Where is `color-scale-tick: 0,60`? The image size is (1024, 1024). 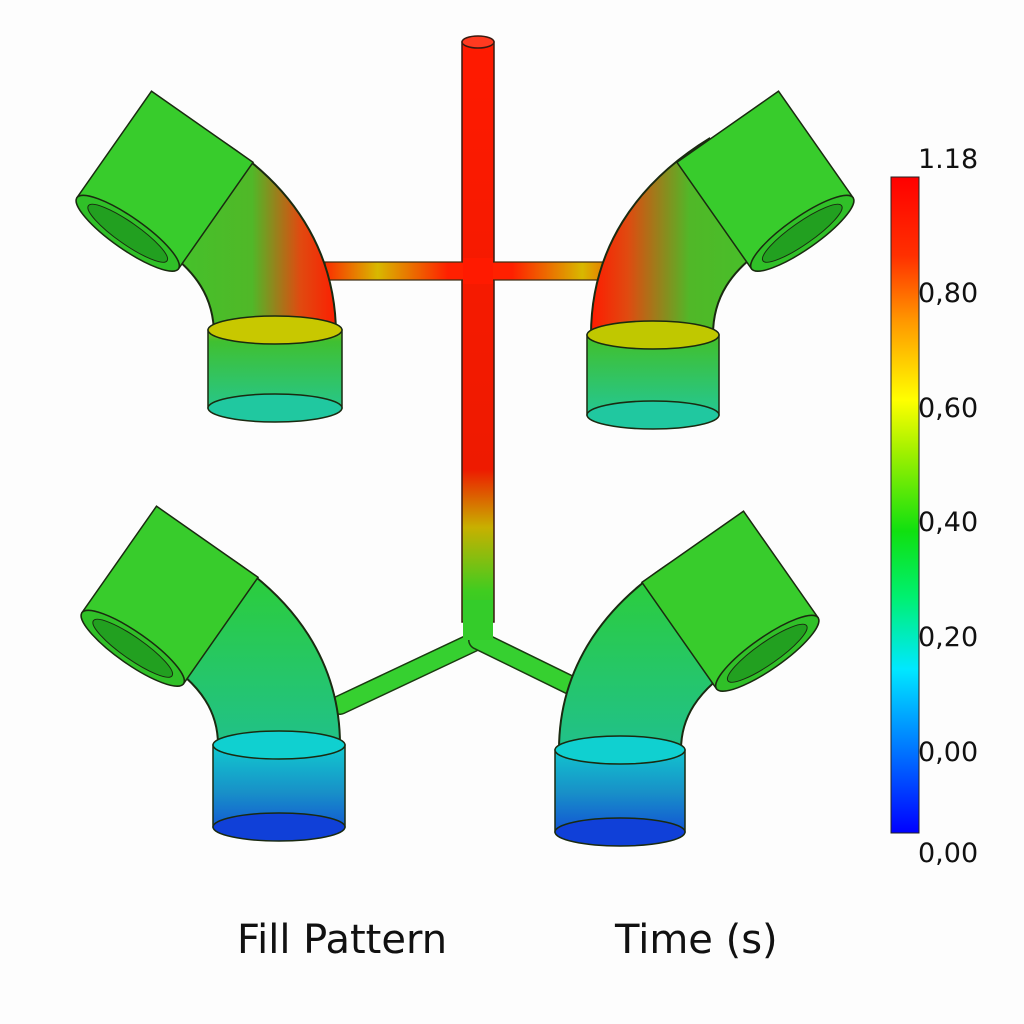
color-scale-tick: 0,60 is located at coordinates (948, 408).